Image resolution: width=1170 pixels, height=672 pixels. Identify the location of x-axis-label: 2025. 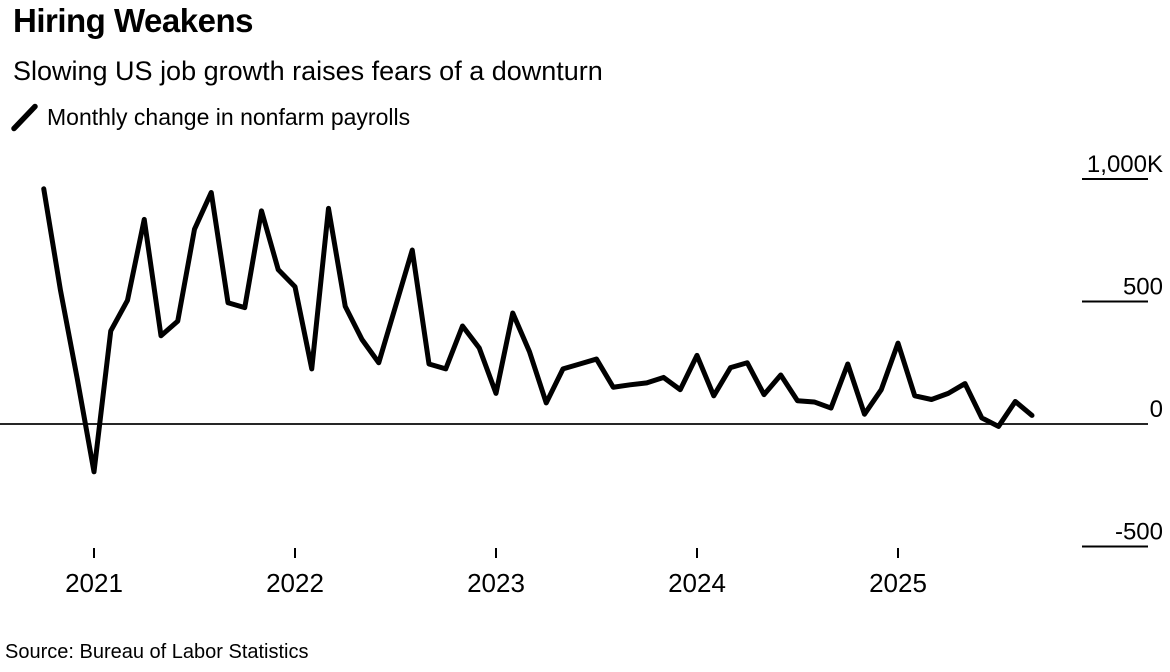
(898, 583).